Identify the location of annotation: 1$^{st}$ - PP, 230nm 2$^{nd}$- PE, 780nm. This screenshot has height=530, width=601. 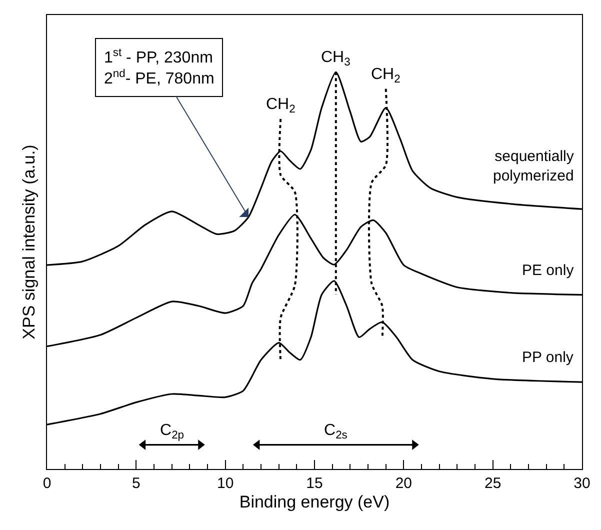
(159, 67).